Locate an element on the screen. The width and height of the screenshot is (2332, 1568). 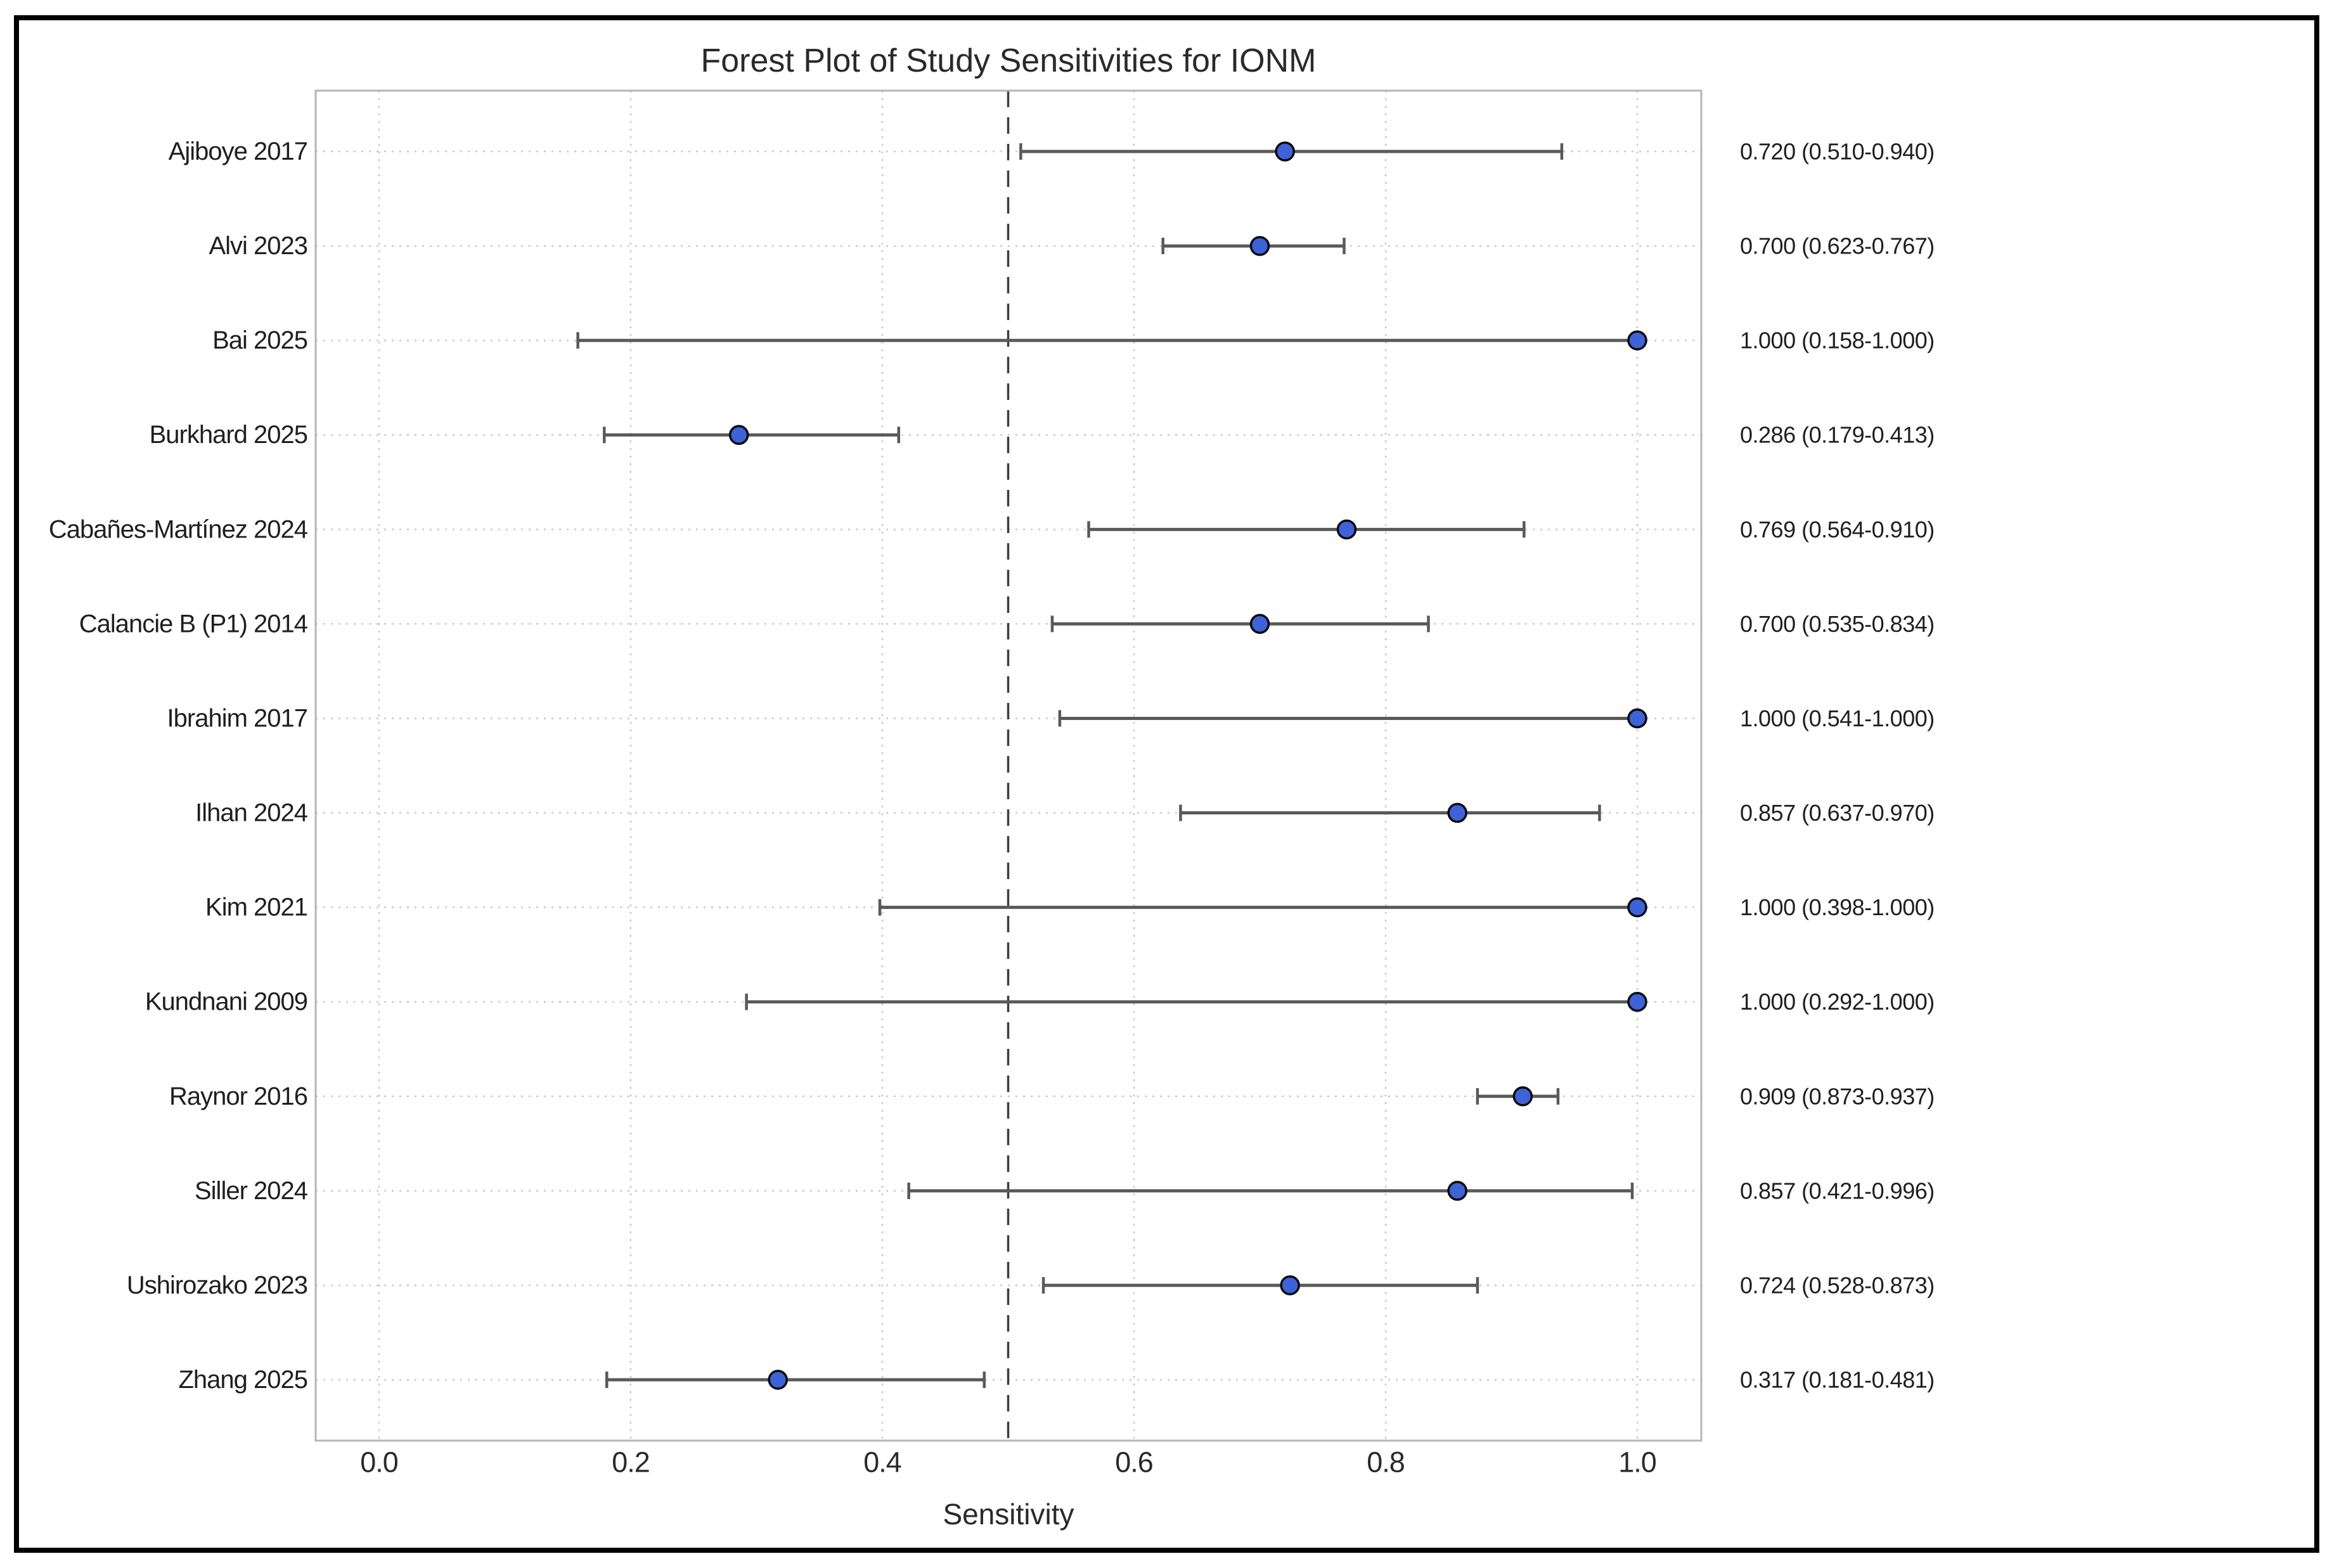
study-label: Ilhan 2024 is located at coordinates (251, 813).